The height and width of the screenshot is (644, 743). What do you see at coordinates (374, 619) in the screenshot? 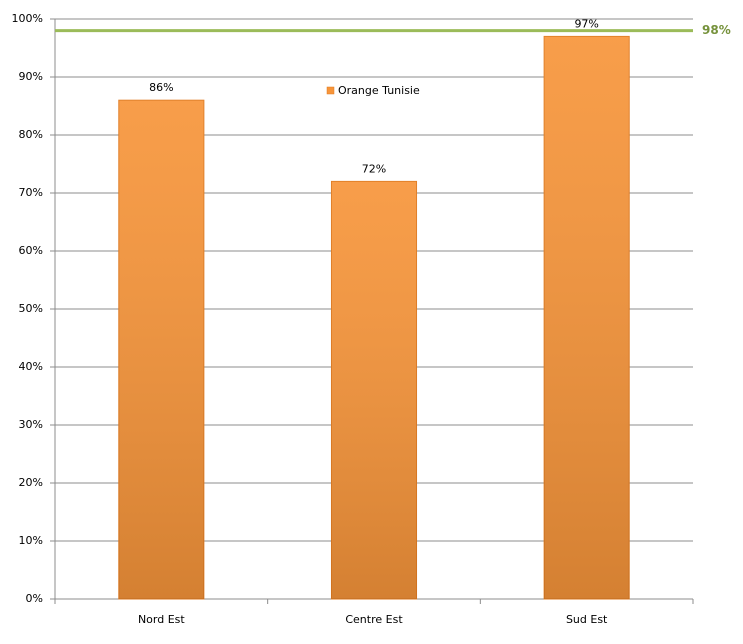
I see `x-tick-label: Centre Est` at bounding box center [374, 619].